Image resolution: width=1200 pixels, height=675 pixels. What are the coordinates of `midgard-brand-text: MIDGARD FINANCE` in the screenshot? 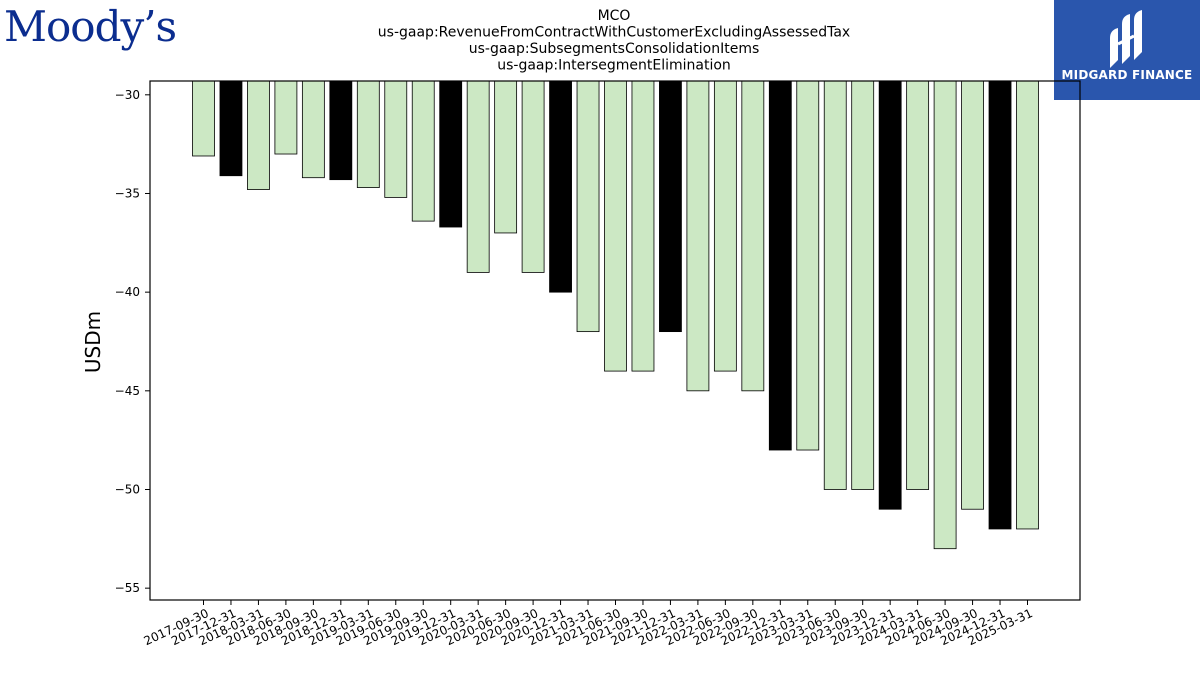 It's located at (1127, 75).